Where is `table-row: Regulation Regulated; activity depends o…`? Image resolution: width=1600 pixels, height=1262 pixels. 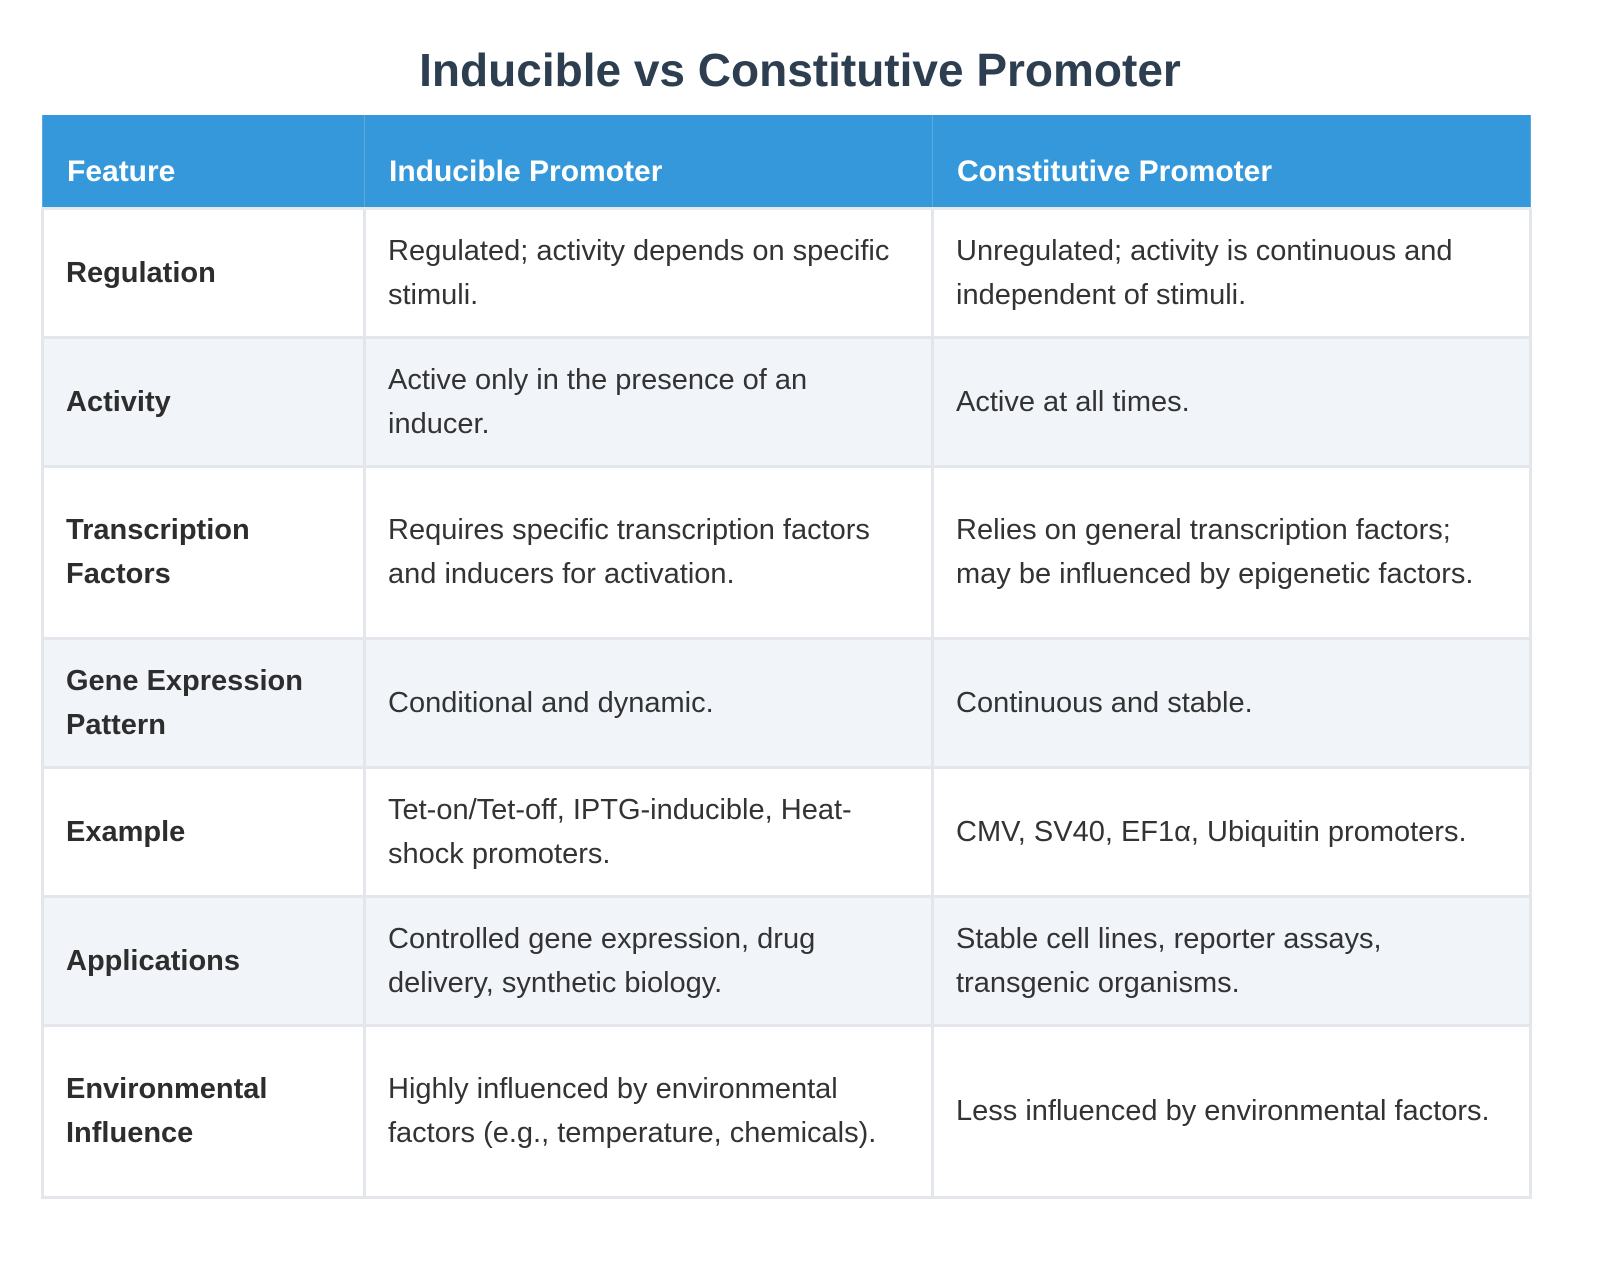
table-row: Regulation Regulated; activity depends o… is located at coordinates (786, 272).